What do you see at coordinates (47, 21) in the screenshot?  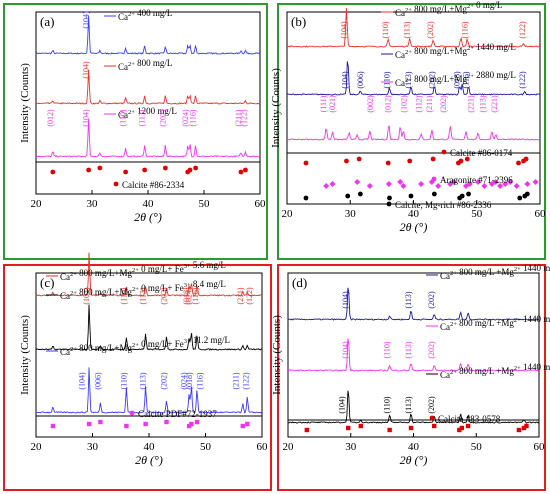 I see `panel-title: (a)` at bounding box center [47, 21].